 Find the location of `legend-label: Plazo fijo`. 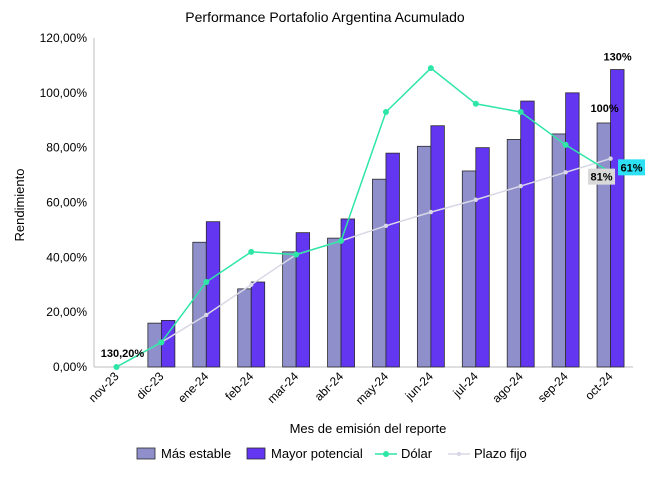

legend-label: Plazo fijo is located at coordinates (500, 453).